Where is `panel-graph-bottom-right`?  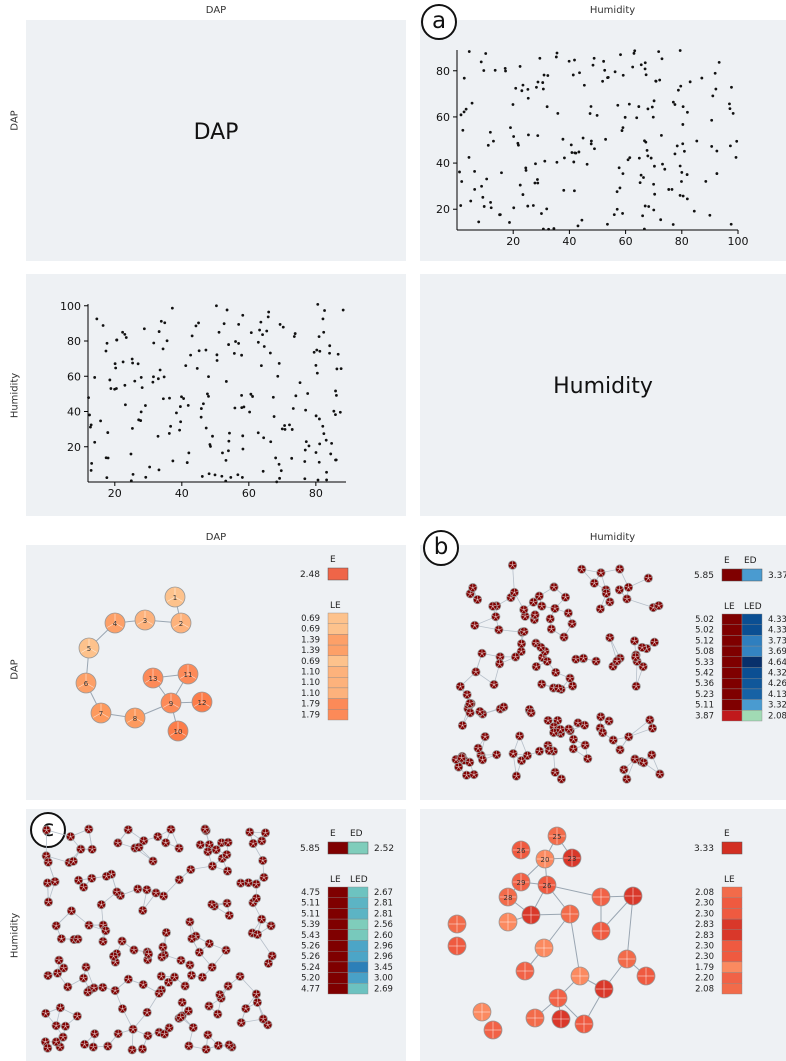
panel-graph-bottom-right is located at coordinates (603, 935).